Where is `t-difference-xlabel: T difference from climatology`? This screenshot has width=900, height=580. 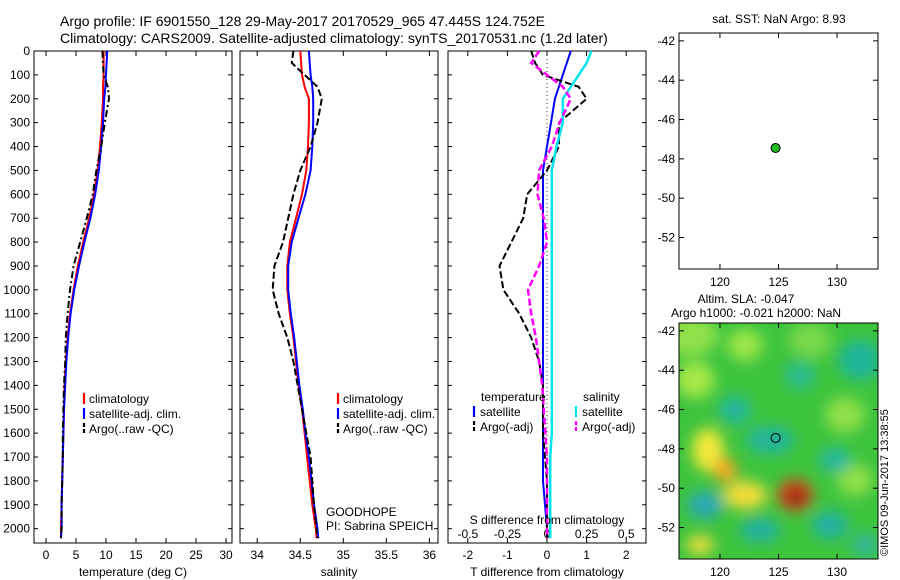 t-difference-xlabel: T difference from climatology is located at coordinates (547, 572).